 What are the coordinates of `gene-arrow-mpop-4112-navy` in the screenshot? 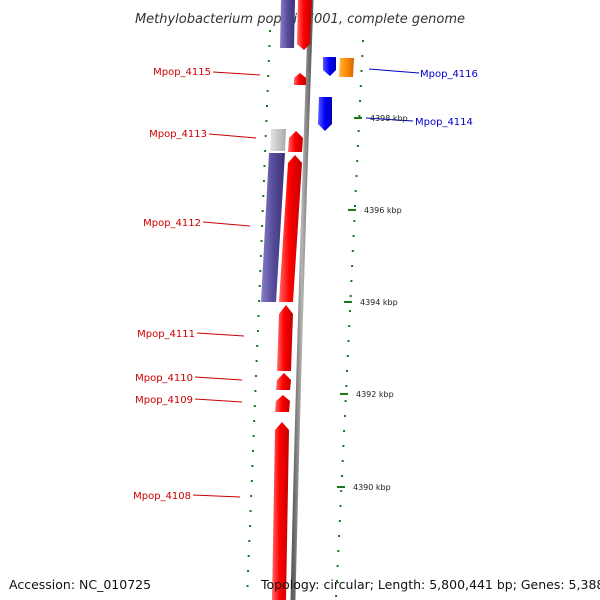 It's located at (273, 227).